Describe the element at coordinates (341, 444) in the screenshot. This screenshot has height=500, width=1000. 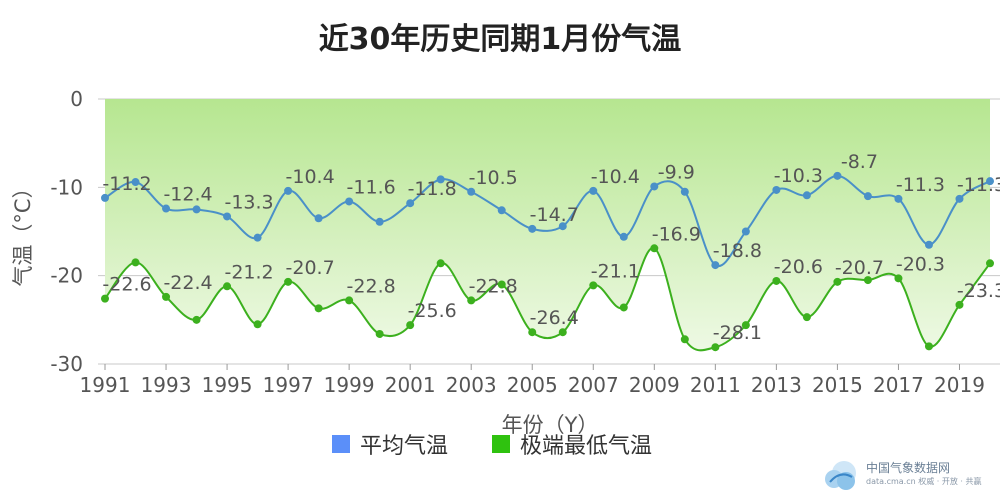
I see `legend-swatch-average` at that location.